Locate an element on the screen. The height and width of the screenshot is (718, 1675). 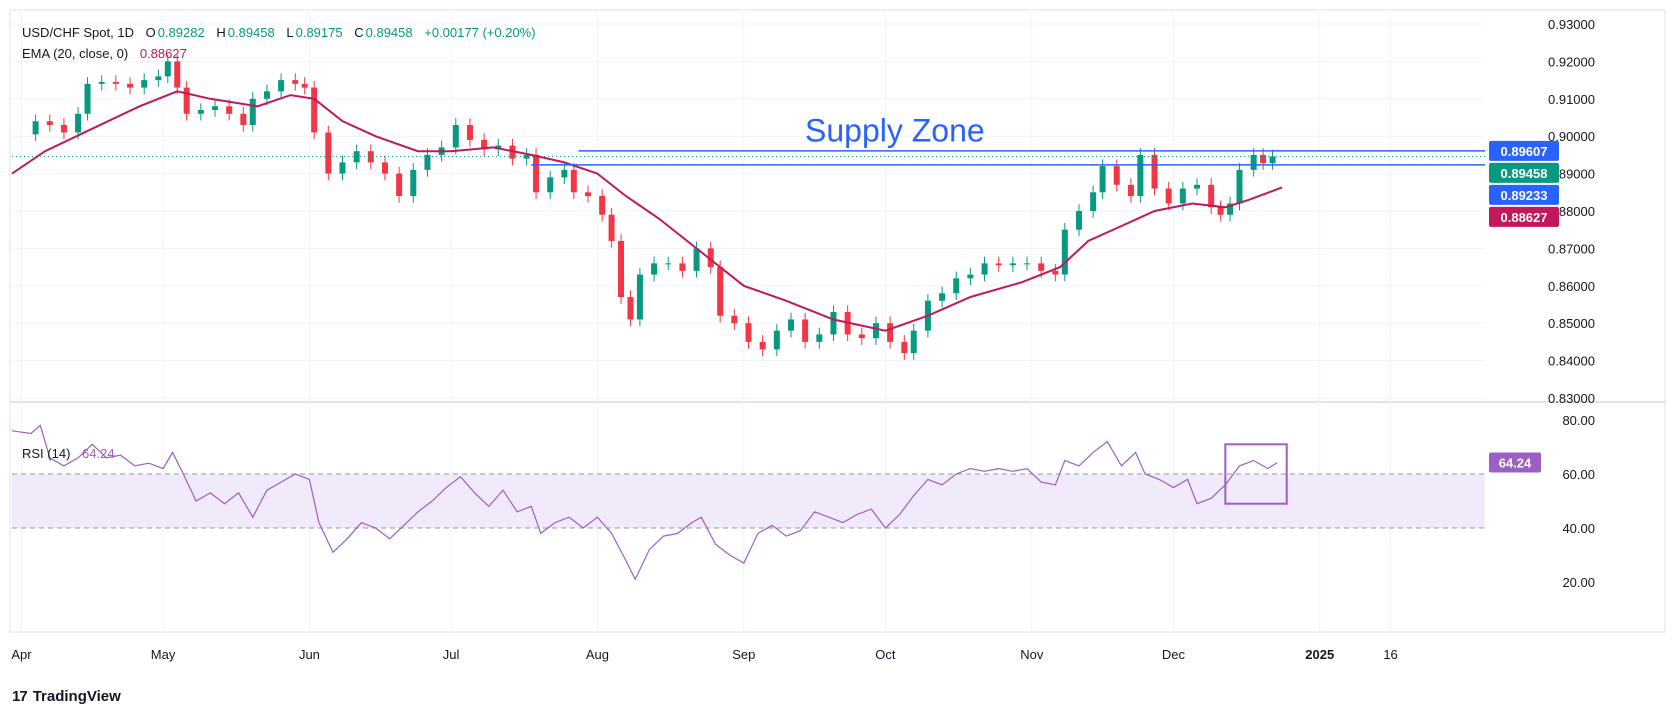
rsi-legend: RSI (14) 64.24 is located at coordinates (69, 453).